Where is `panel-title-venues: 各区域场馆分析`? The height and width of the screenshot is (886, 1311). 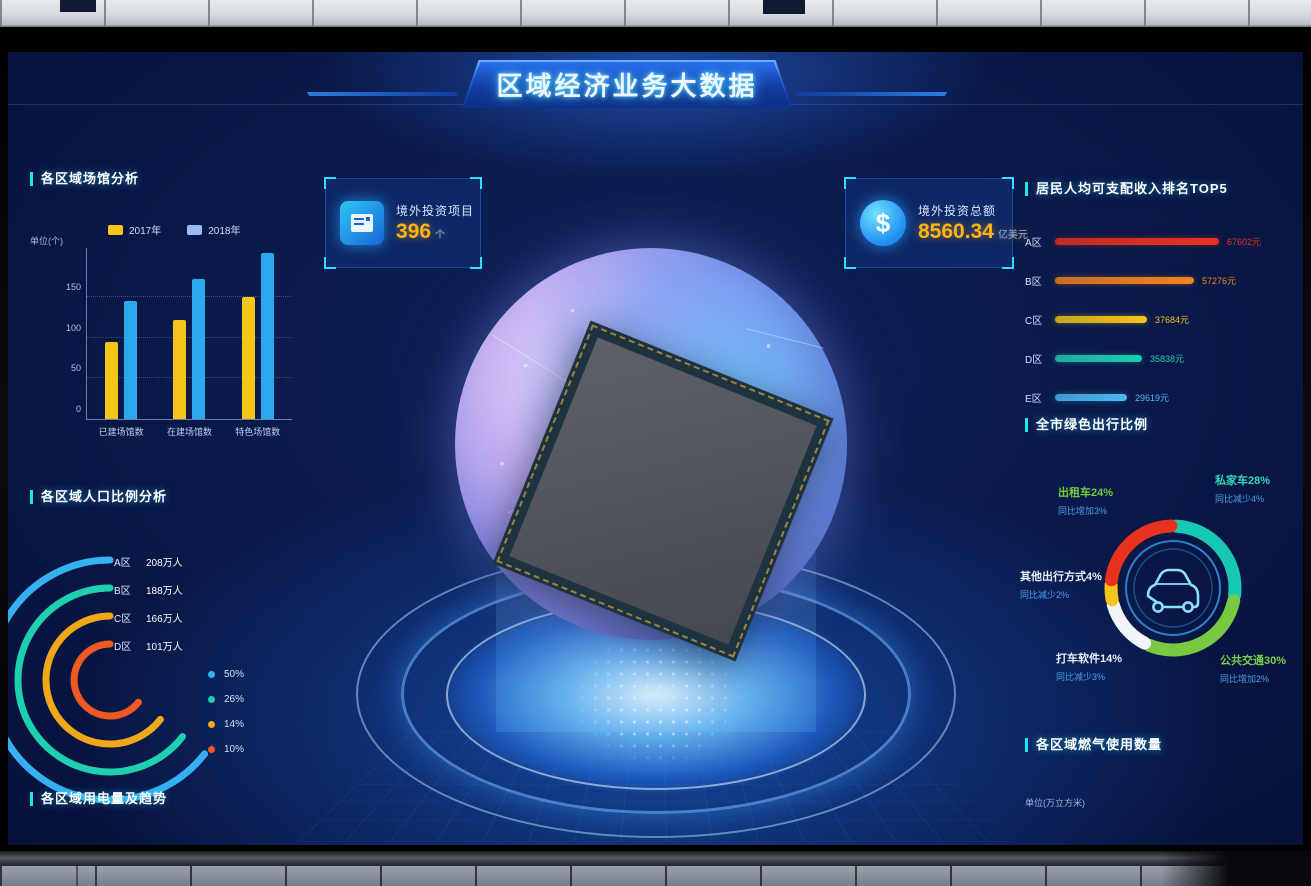
panel-title-venues: 各区域场馆分析 is located at coordinates (84, 179).